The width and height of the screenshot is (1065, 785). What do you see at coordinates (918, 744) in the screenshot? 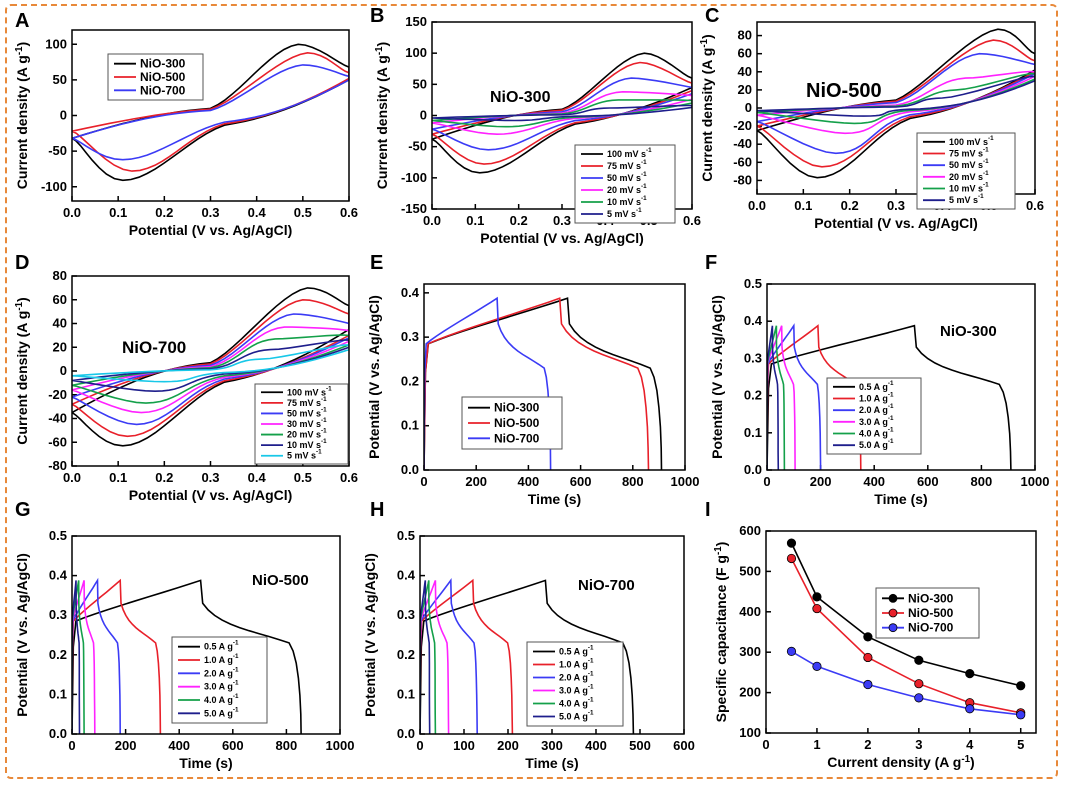
I see `x-tick-label: 3` at bounding box center [918, 744].